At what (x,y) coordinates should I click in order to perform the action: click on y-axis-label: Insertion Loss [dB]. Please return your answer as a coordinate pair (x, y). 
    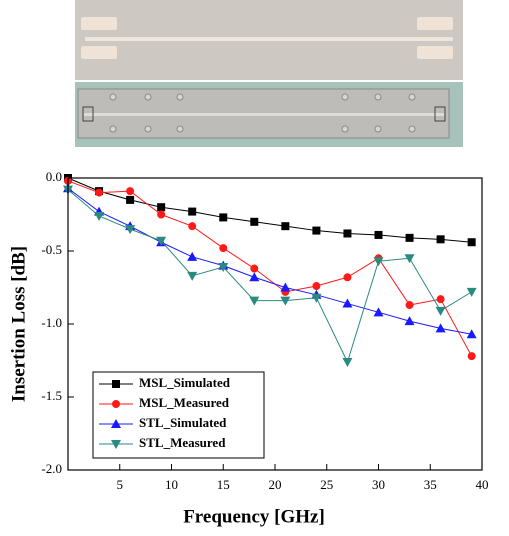
    Looking at the image, I should click on (18, 324).